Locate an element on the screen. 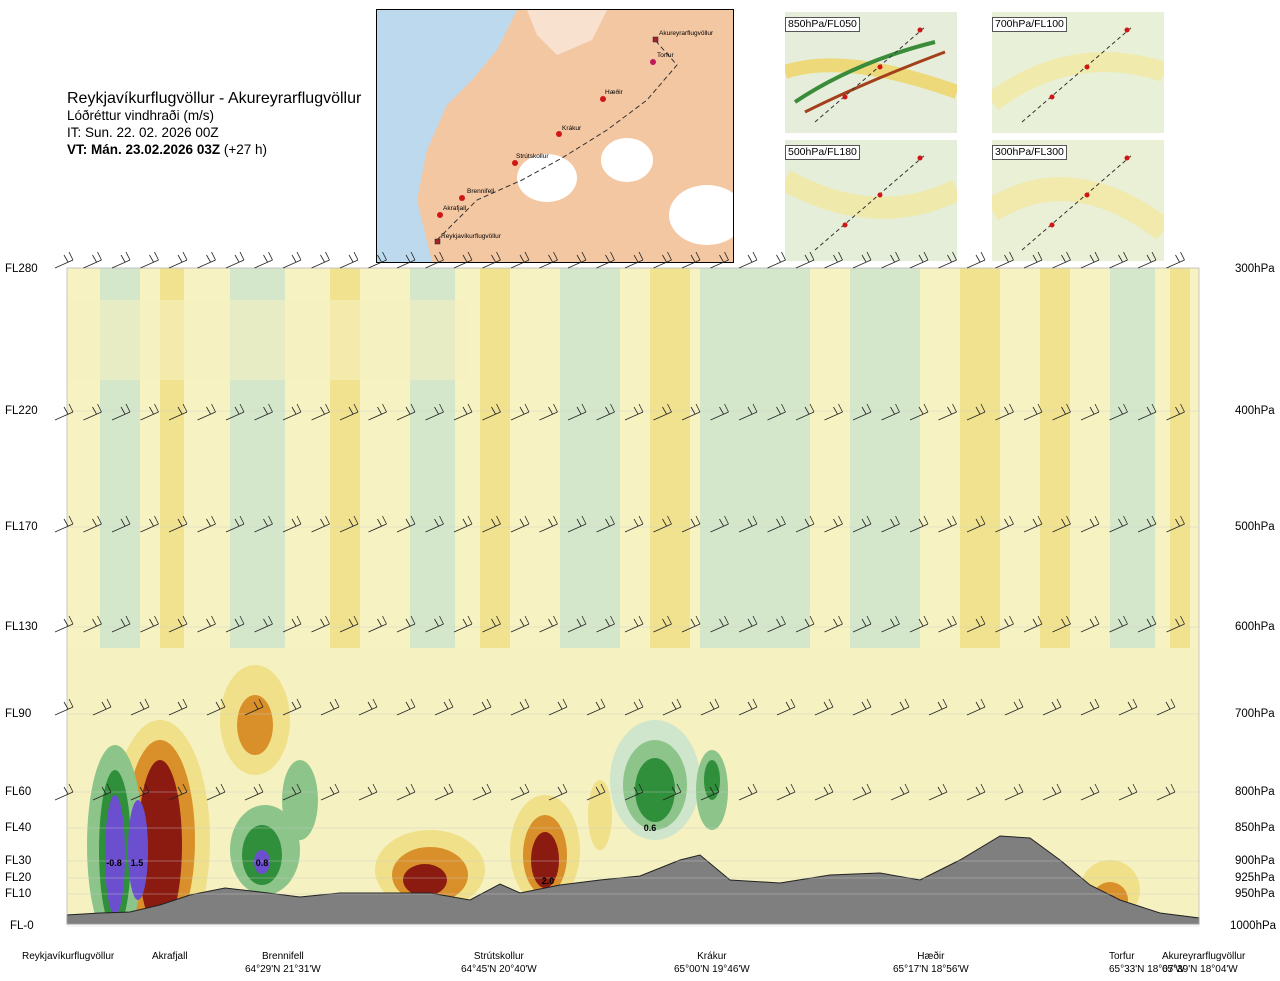 This screenshot has width=1280, height=981. vertical-velocity-cell is located at coordinates (160, 842).